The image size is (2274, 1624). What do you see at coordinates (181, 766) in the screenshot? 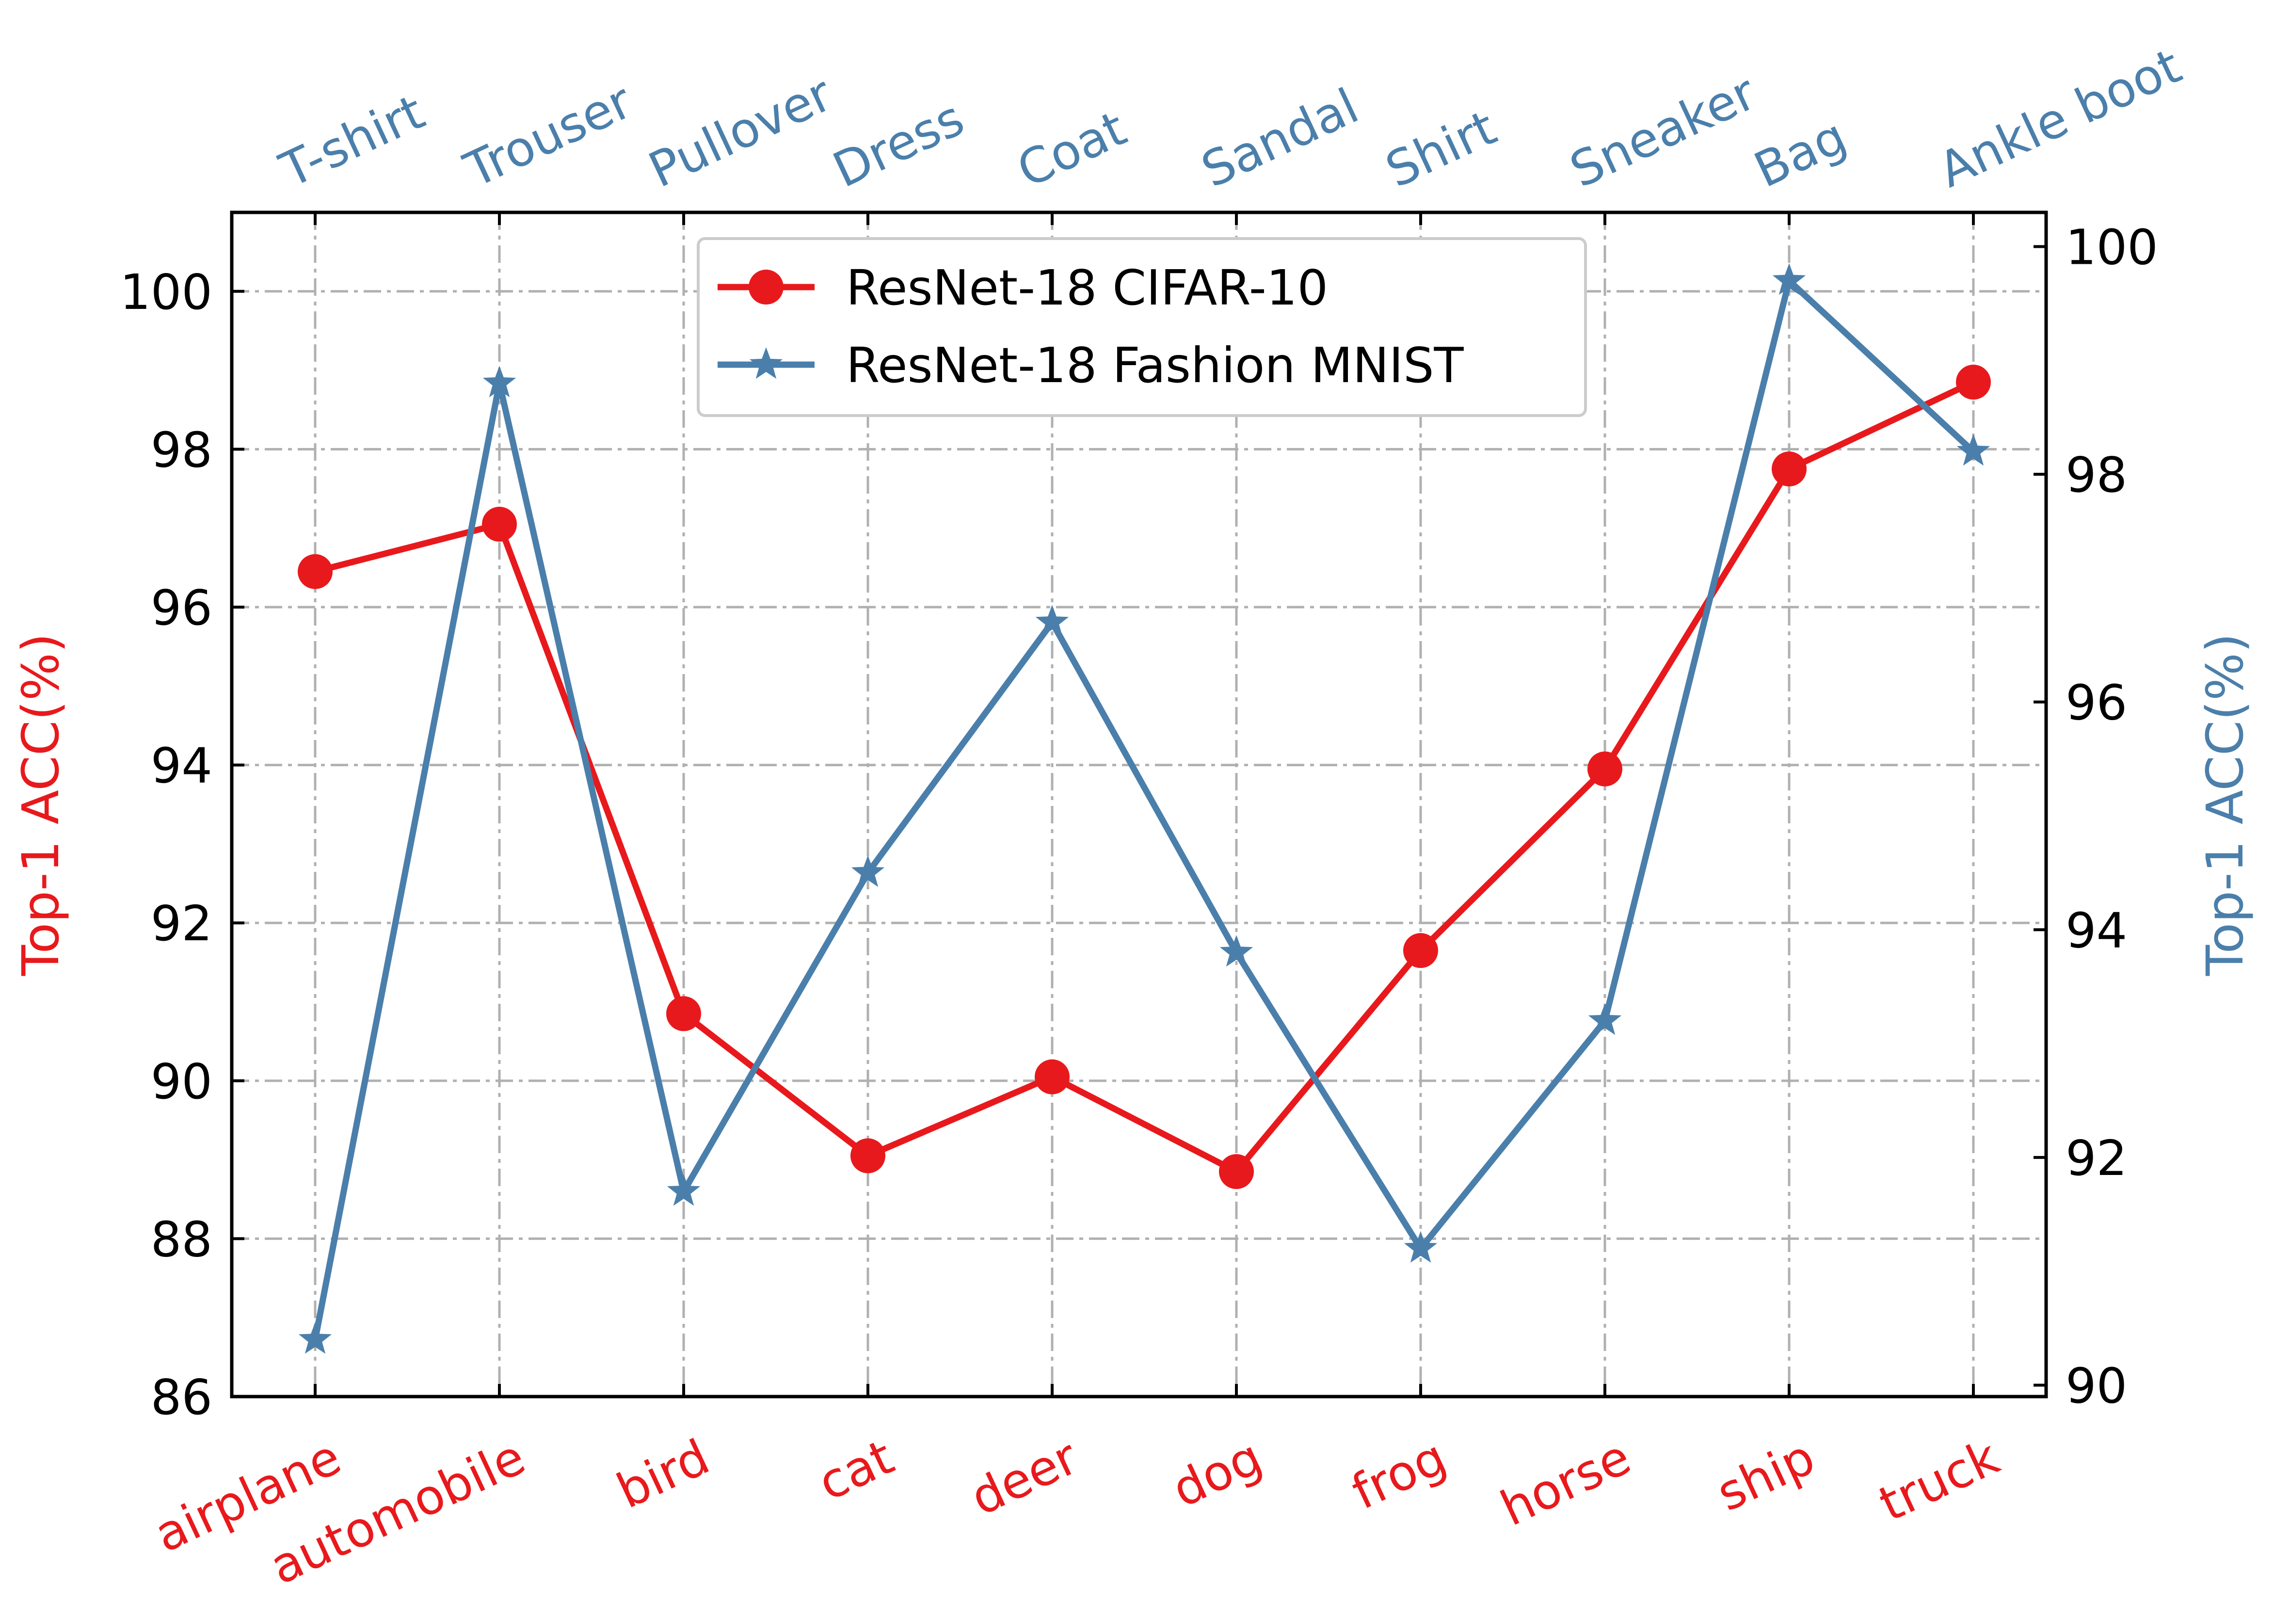
I see `y-tick-label-left: 94` at bounding box center [181, 766].